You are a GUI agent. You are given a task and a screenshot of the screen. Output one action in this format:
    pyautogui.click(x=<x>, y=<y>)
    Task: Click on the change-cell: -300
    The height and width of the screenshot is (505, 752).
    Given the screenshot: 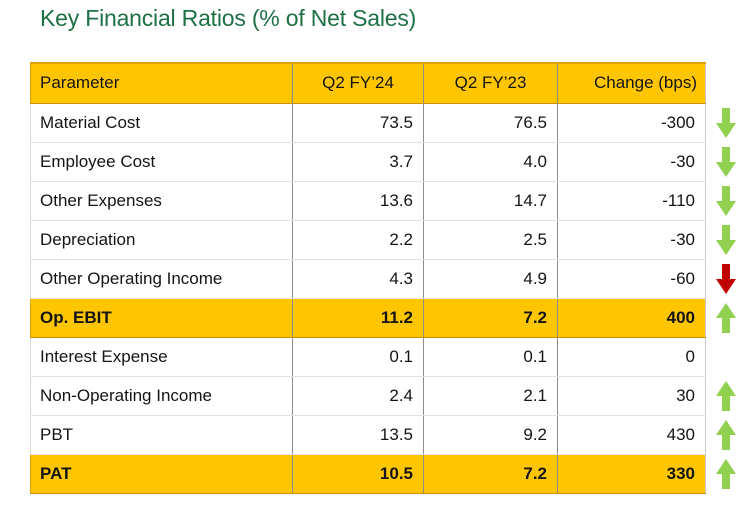 What is the action you would take?
    pyautogui.click(x=631, y=123)
    